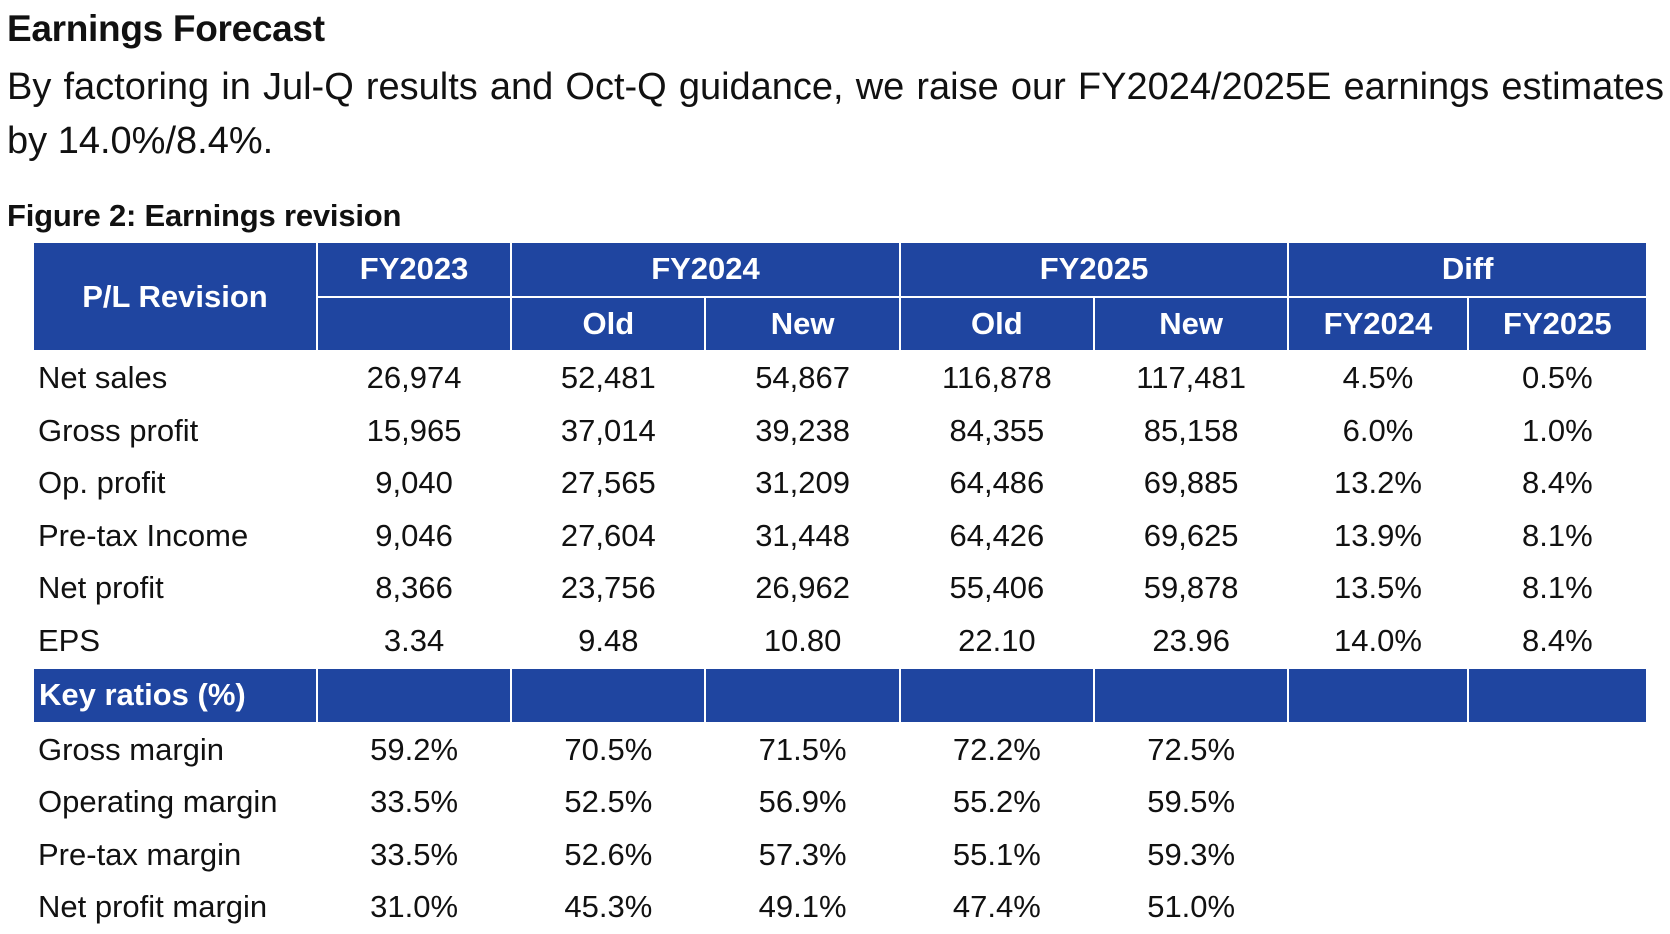  I want to click on table-cell: 31,448, so click(803, 535).